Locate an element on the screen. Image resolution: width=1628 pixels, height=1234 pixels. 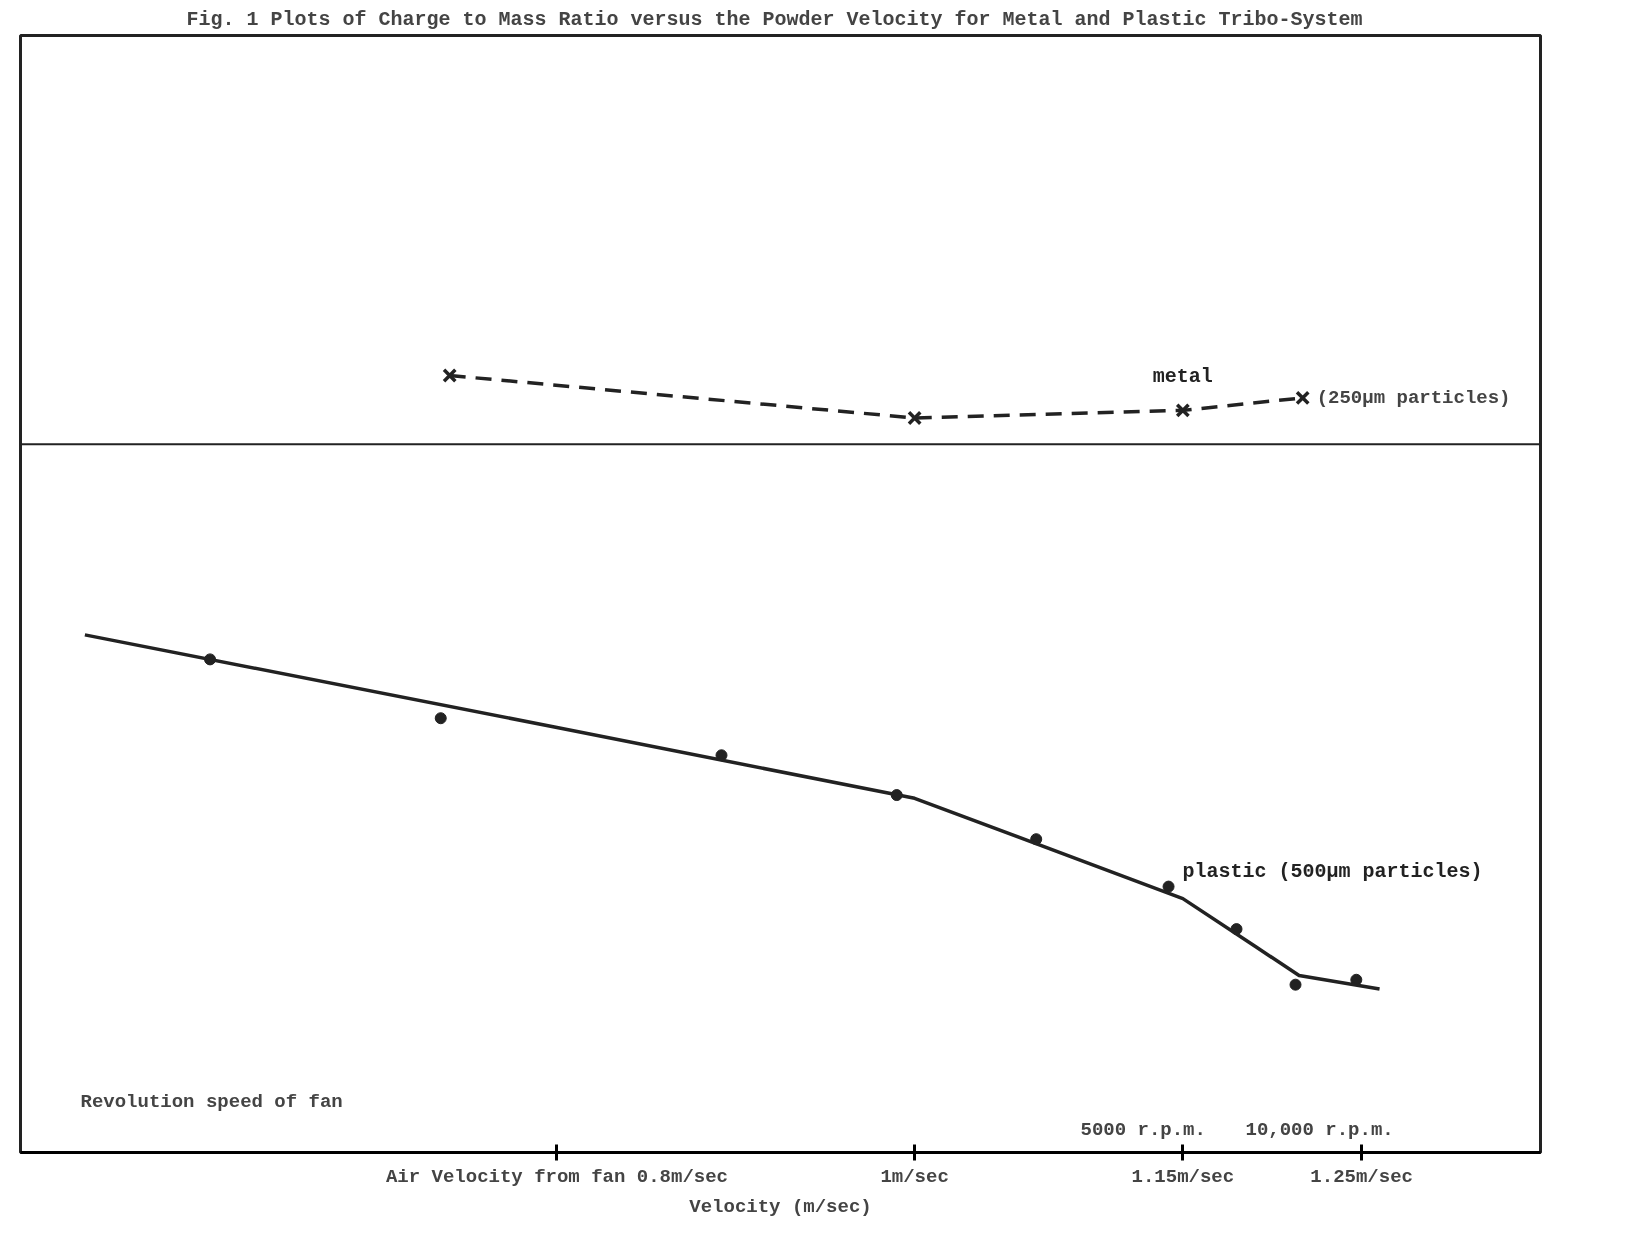
x-axis-title: Velocity (m/sec) is located at coordinates (780, 1206).